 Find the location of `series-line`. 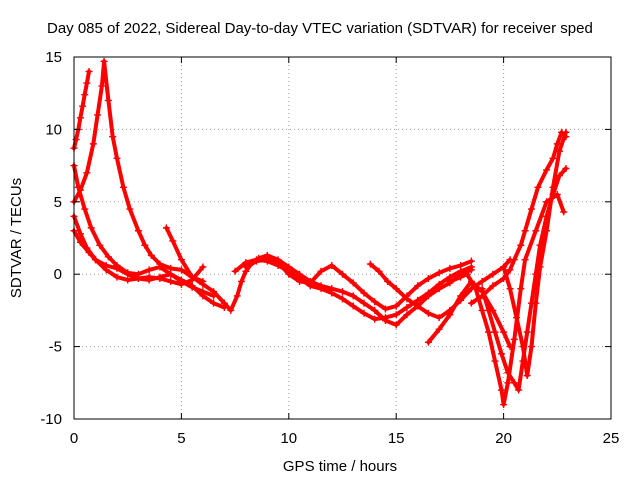

series-line is located at coordinates (534, 254).